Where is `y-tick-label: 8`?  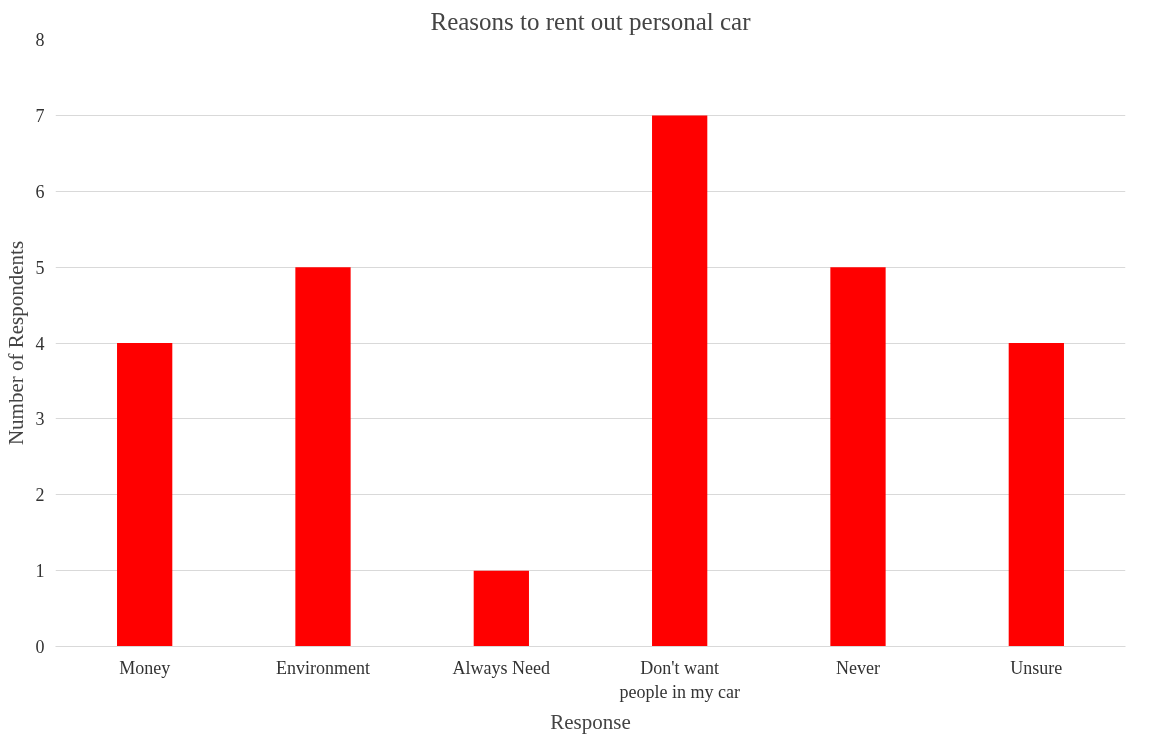 y-tick-label: 8 is located at coordinates (40, 40).